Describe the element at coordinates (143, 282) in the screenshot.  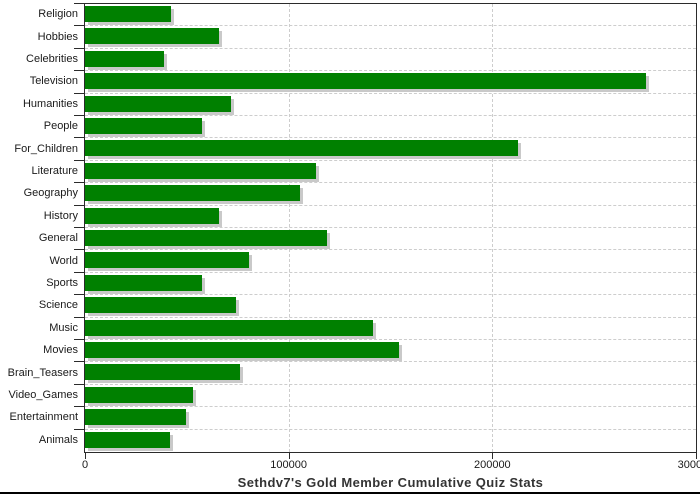
I see `bar-sports` at that location.